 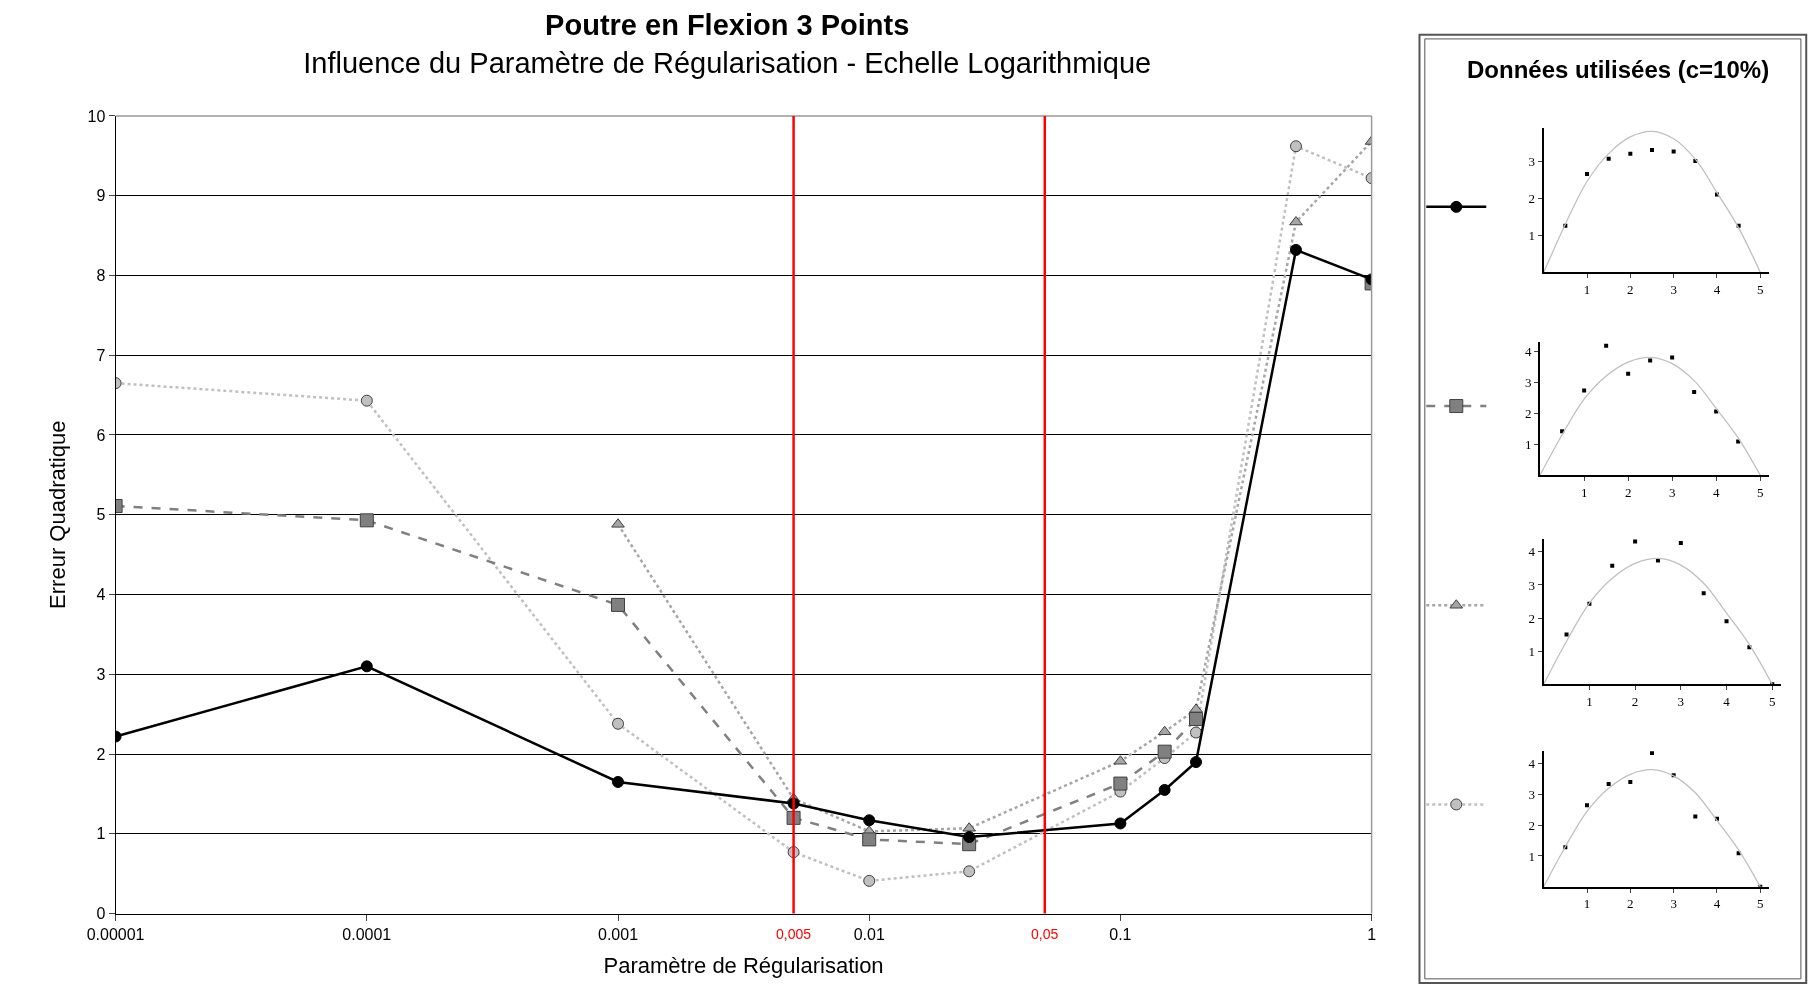 What do you see at coordinates (743, 965) in the screenshot?
I see `x-axis-title: Paramètre de Régularisation` at bounding box center [743, 965].